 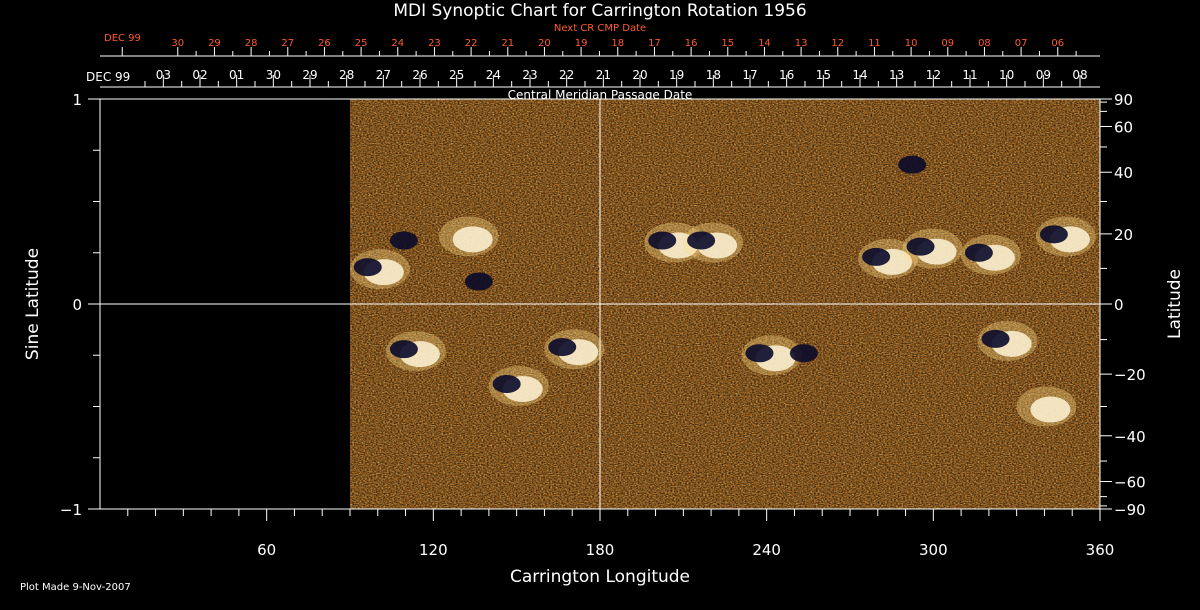 I want to click on latitude-axis: 90 60 40 20 0 −20 −40 −60 −90, so click(x=1123, y=305).